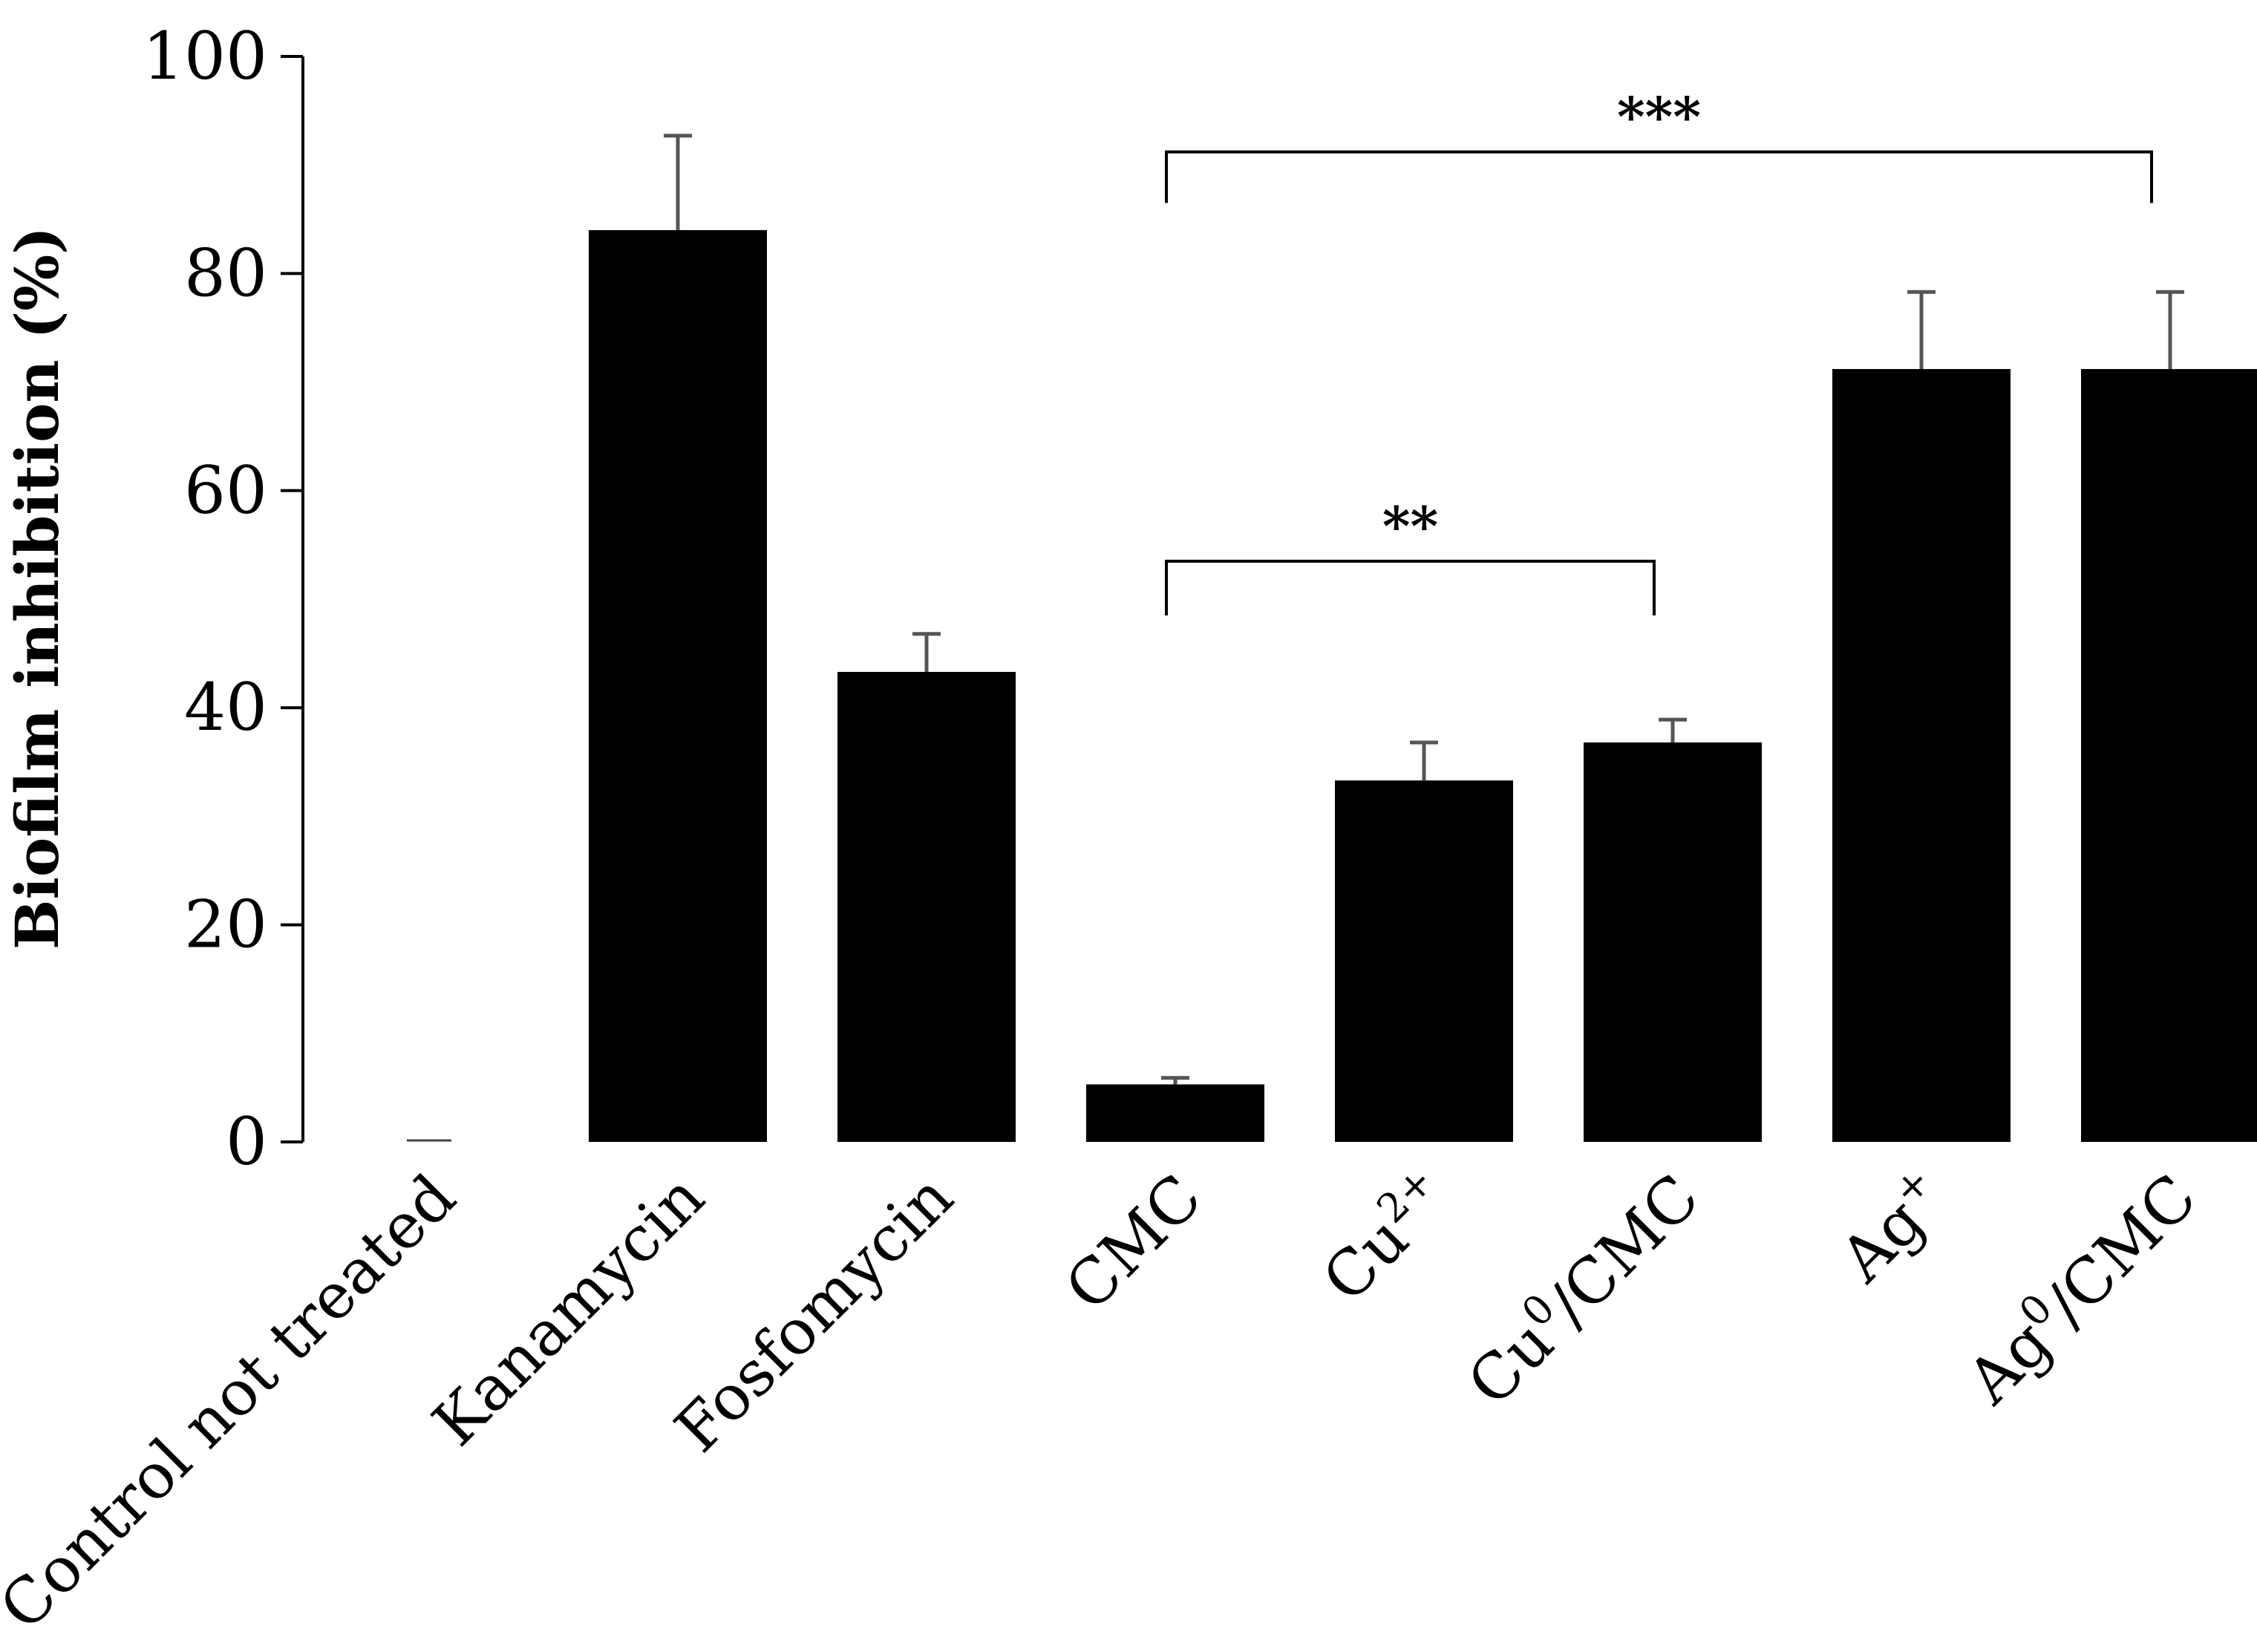 The width and height of the screenshot is (2257, 1652). I want to click on y-tick-label: 100, so click(205, 56).